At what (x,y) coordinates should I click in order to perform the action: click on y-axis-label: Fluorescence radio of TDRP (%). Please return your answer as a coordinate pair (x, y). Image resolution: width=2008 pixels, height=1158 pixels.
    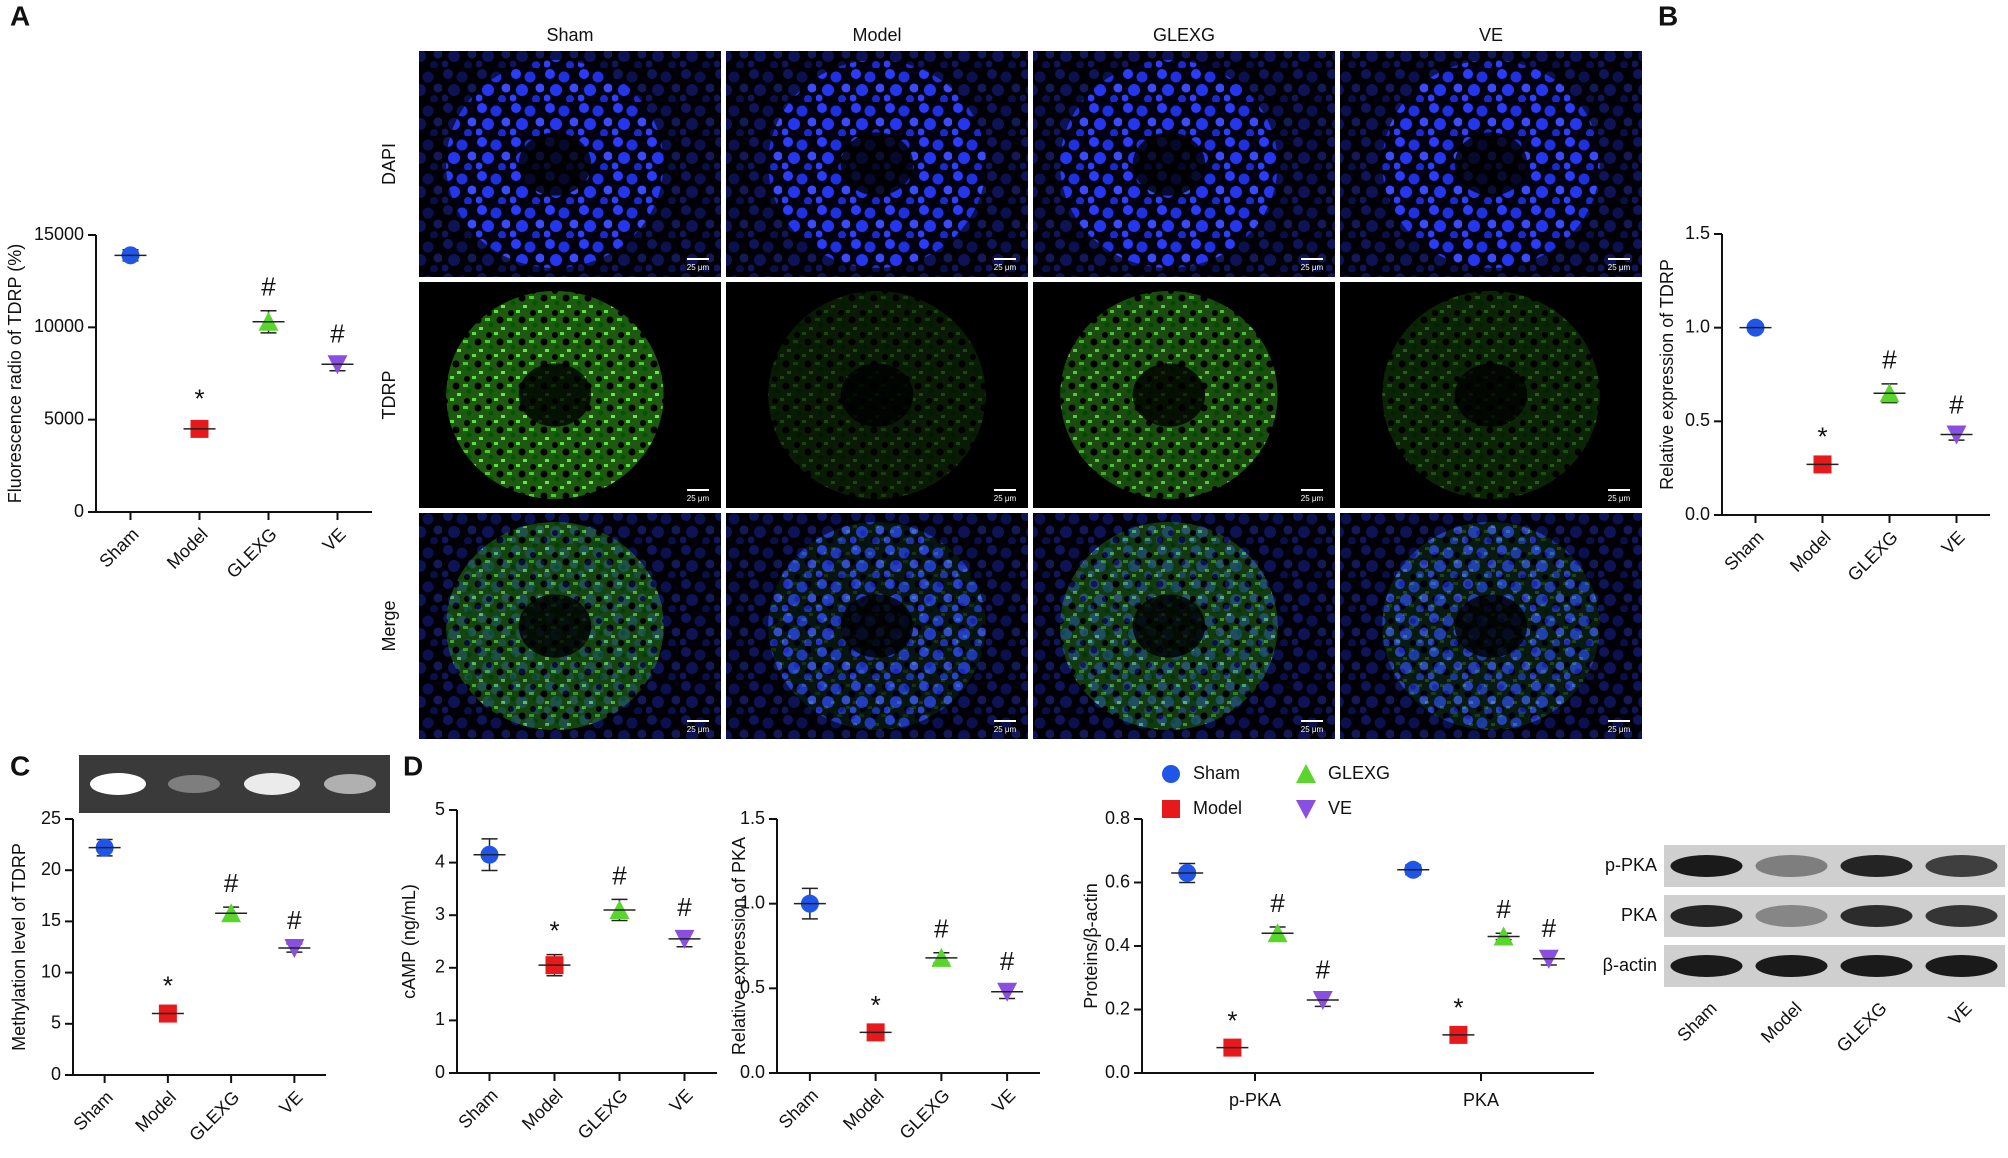
    Looking at the image, I should click on (15, 373).